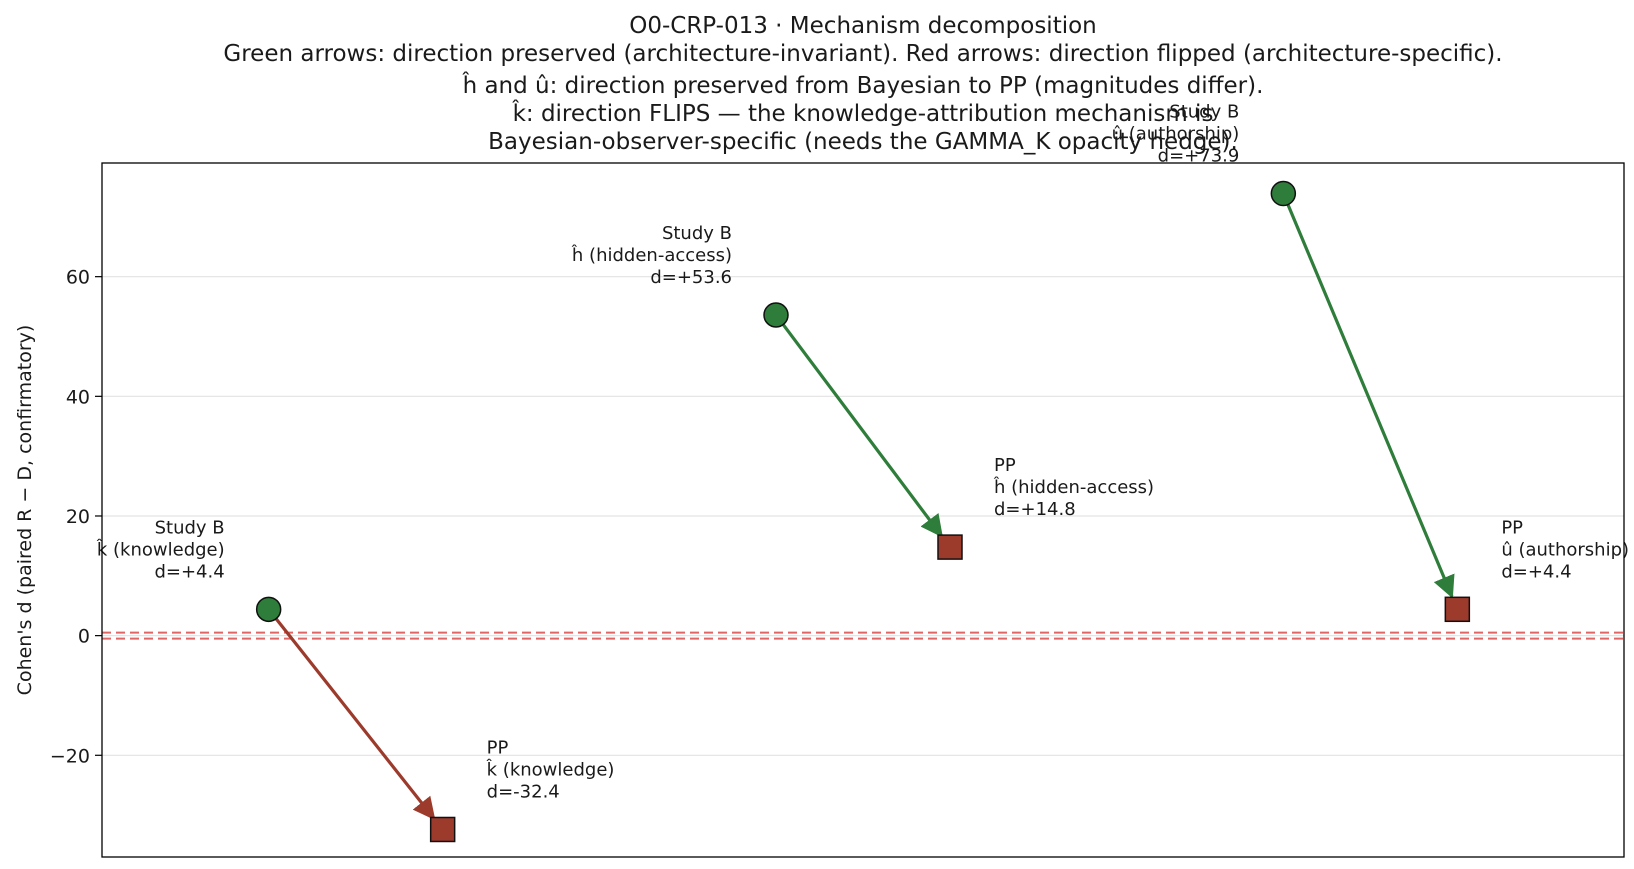  I want to click on pp-label: d=+4.4, so click(1536, 571).